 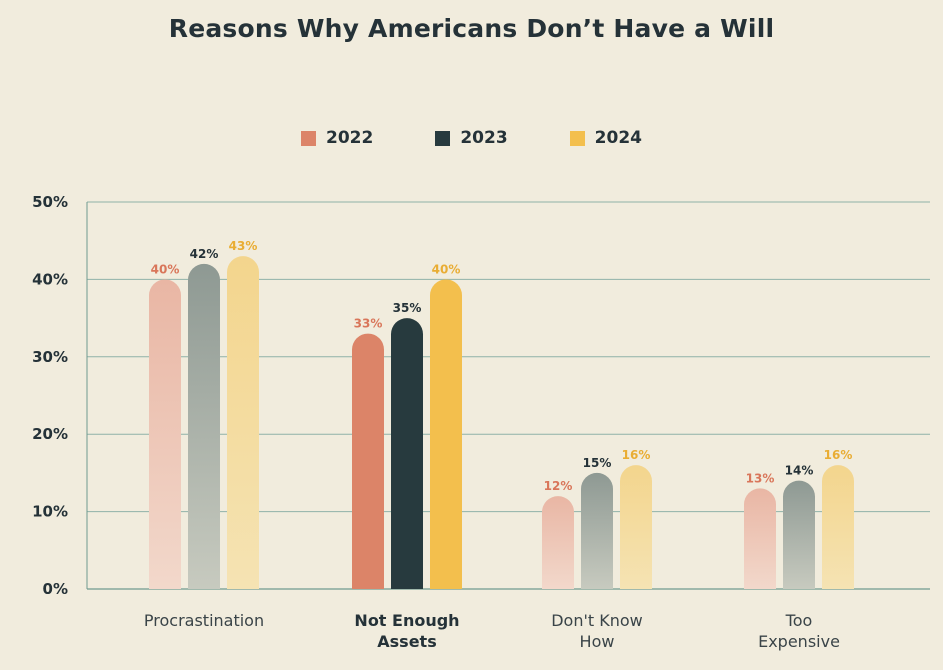 What do you see at coordinates (406, 620) in the screenshot?
I see `category-label: Not Enough` at bounding box center [406, 620].